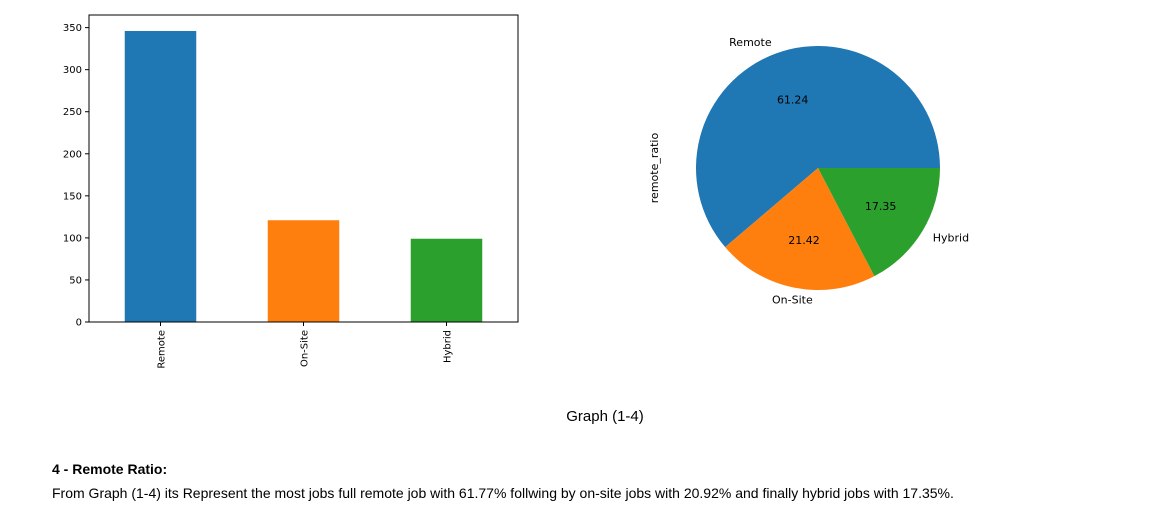  Describe the element at coordinates (110, 469) in the screenshot. I see `section-heading: 4 - Remote Ratio:` at that location.